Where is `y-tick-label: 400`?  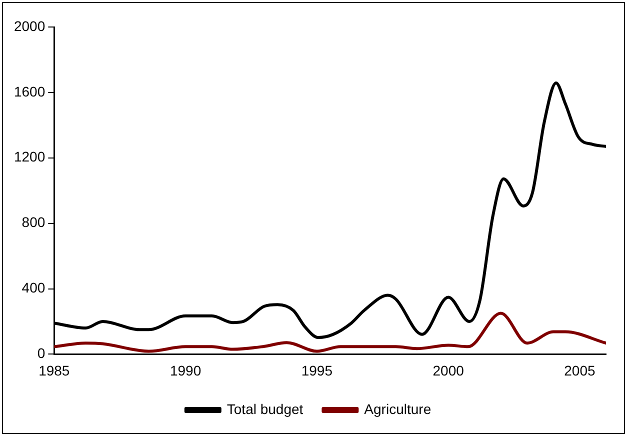 y-tick-label: 400 is located at coordinates (34, 288).